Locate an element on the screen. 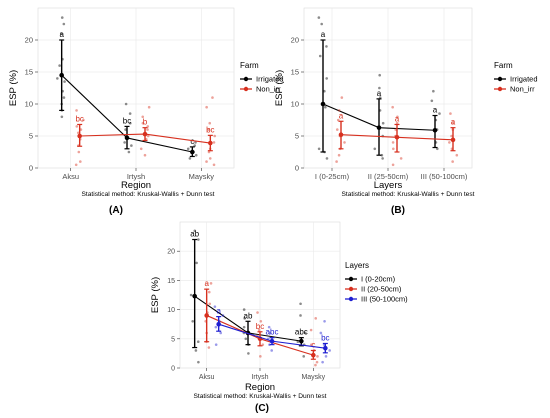 The width and height of the screenshot is (550, 418). legend-label: I (0-20cm) is located at coordinates (378, 279).